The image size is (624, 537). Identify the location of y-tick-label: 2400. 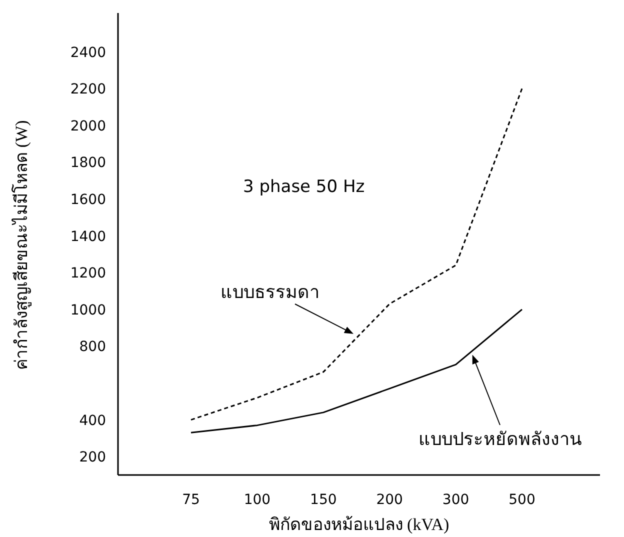
(88, 52).